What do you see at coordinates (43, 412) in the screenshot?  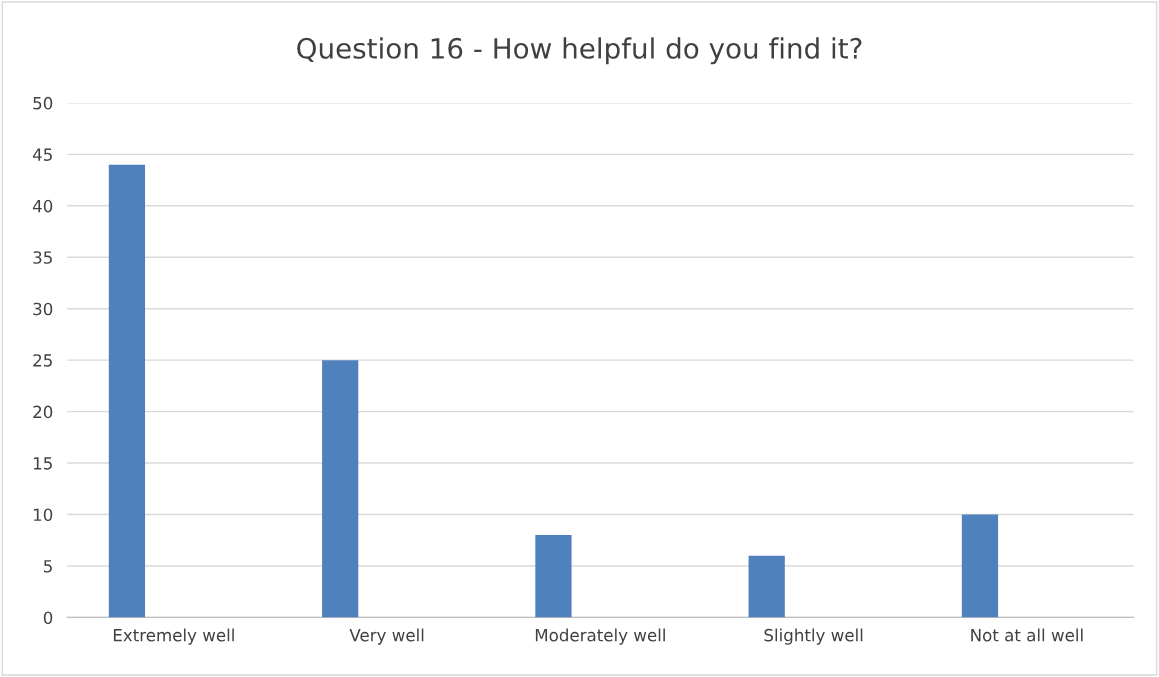 I see `y-tick-label: 20` at bounding box center [43, 412].